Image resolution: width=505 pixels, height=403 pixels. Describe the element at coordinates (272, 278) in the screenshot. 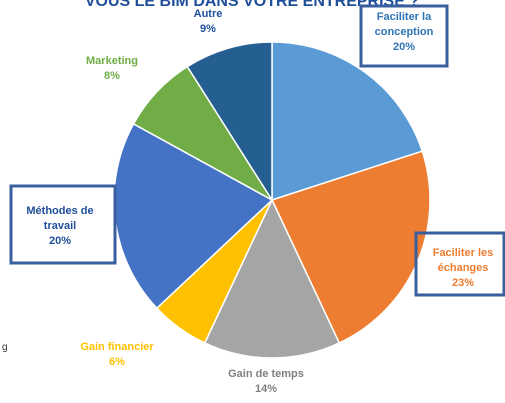

I see `slice-gain-de-temps` at that location.